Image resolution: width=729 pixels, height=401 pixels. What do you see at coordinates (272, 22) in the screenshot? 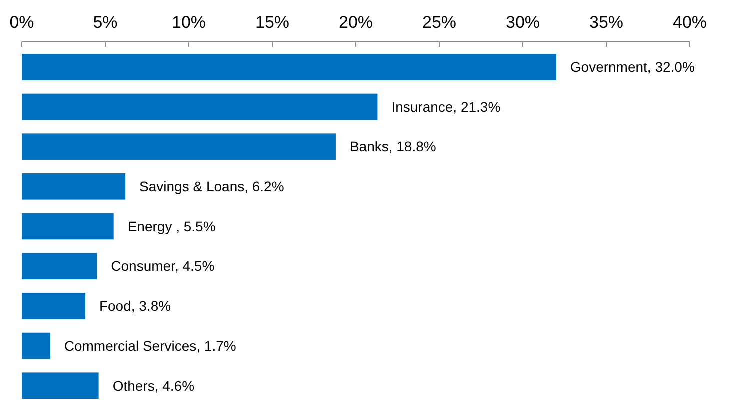
I see `x-tick-label: 15%` at bounding box center [272, 22].